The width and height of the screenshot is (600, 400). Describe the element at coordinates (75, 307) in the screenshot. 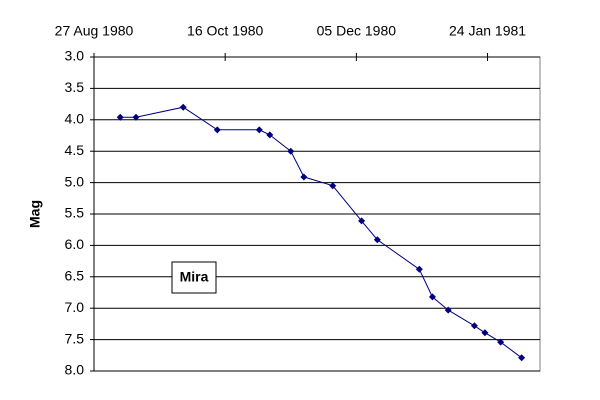

I see `y-tick-label: 7.0` at that location.